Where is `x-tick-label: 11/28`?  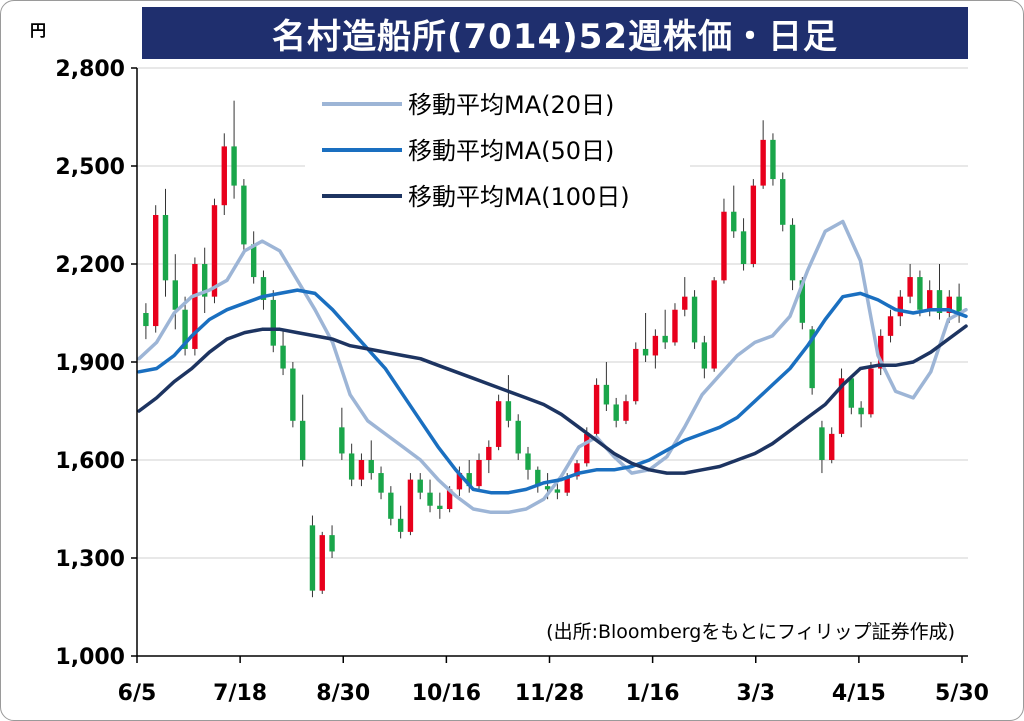 x-tick-label: 11/28 is located at coordinates (549, 693).